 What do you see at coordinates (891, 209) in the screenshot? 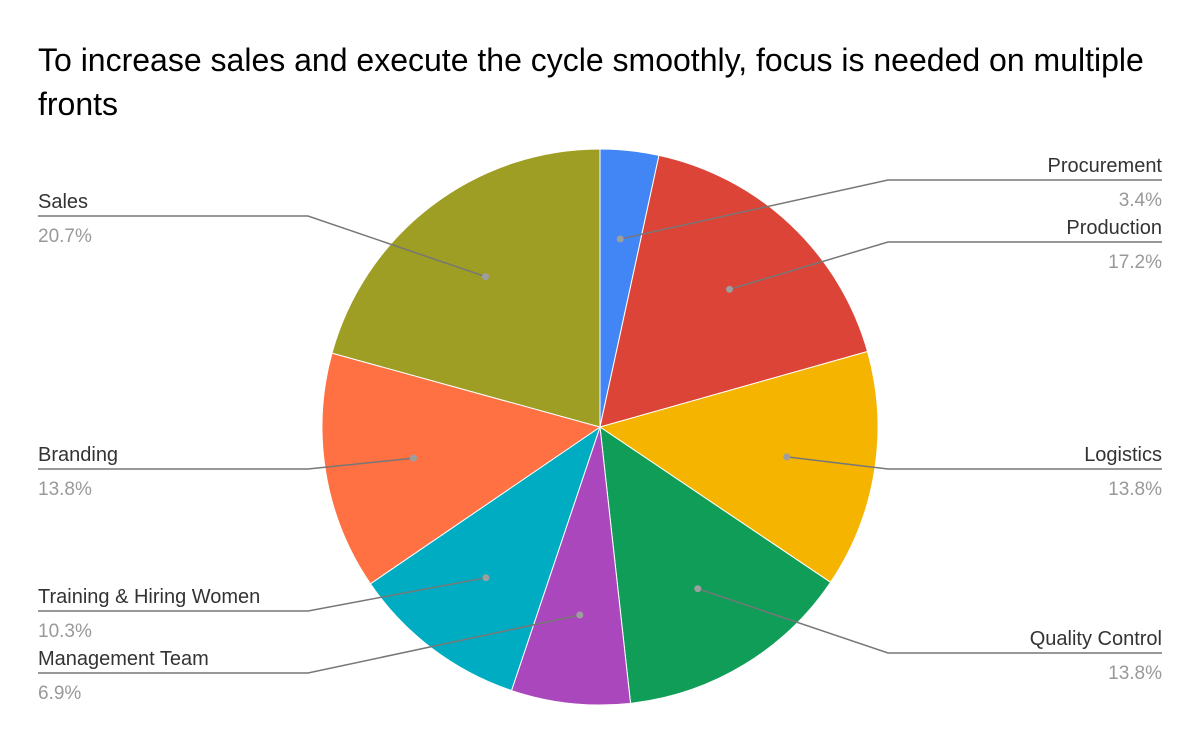
I see `leader-line-procurement` at bounding box center [891, 209].